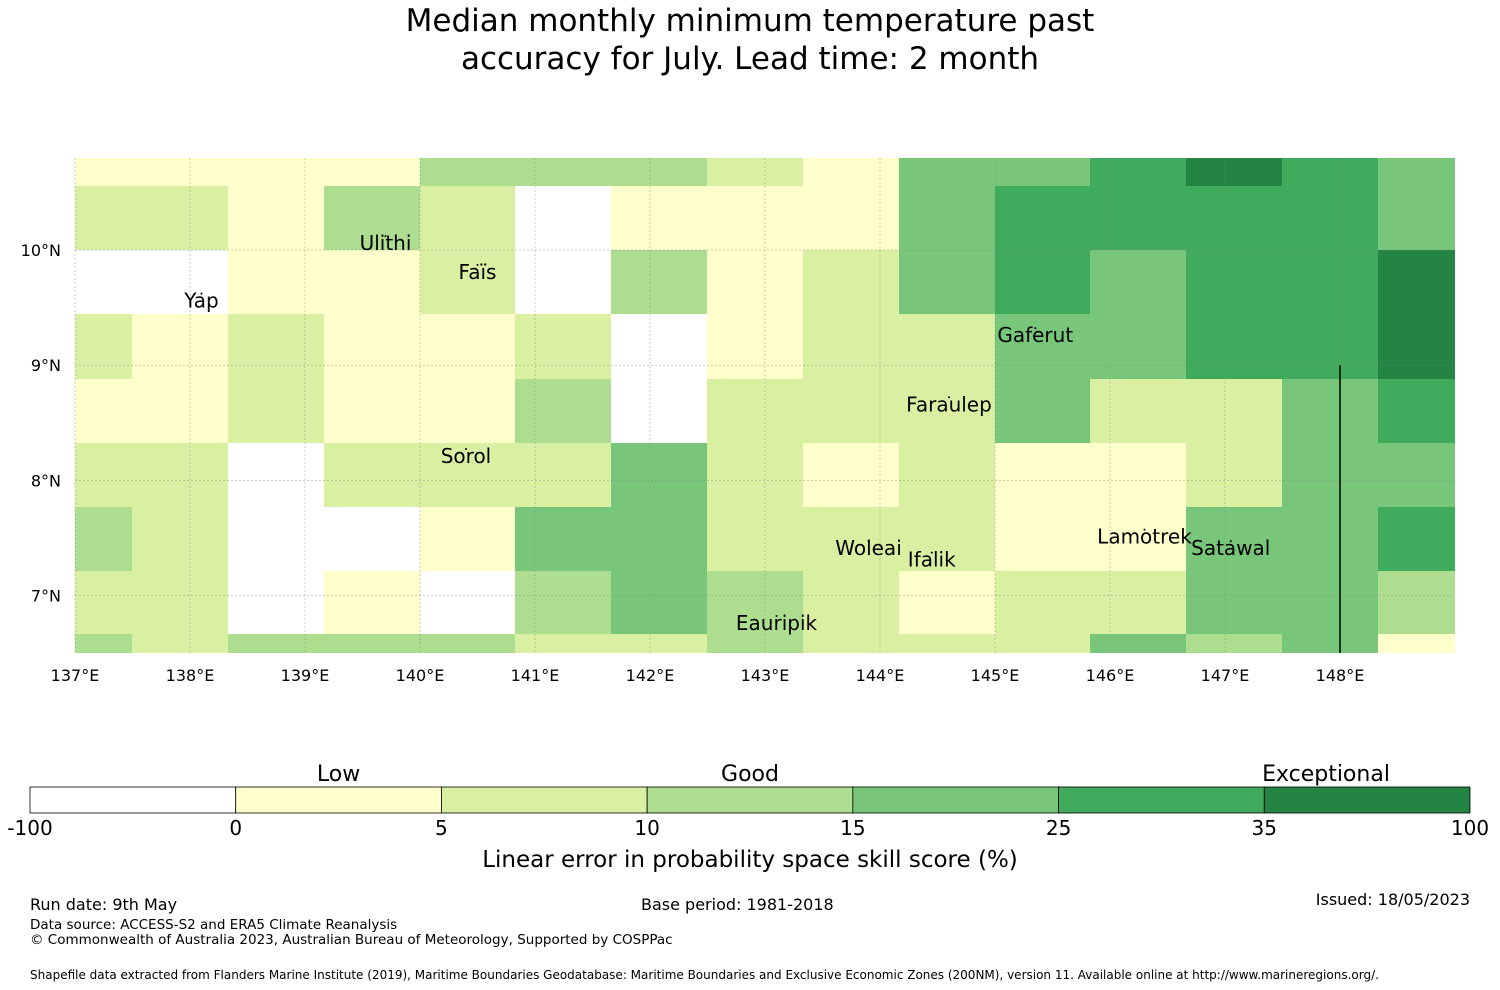 The image size is (1500, 990). What do you see at coordinates (41, 250) in the screenshot?
I see `lat-tick-label: 10°N` at bounding box center [41, 250].